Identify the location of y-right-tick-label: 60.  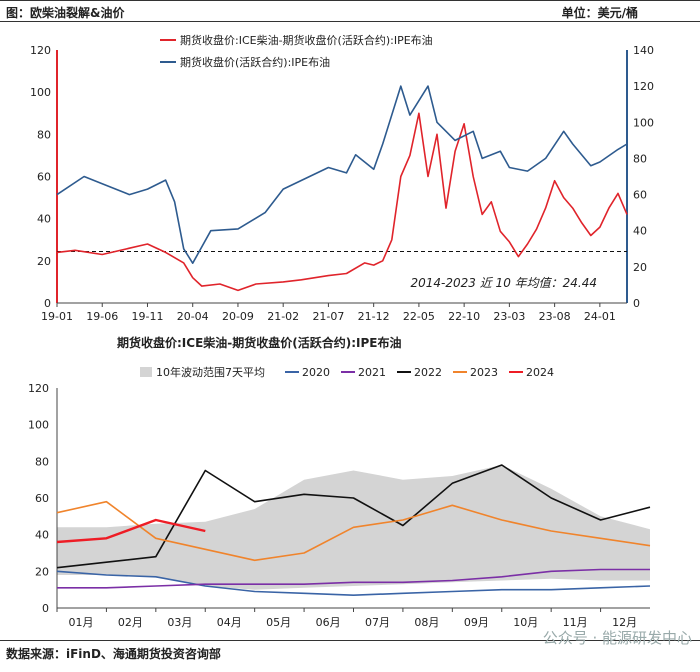
(640, 195).